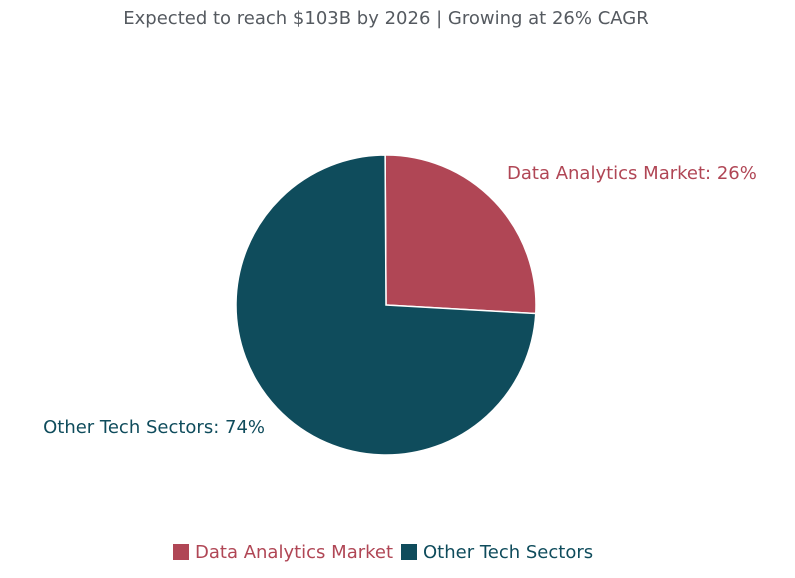 Image resolution: width=795 pixels, height=578 pixels. Describe the element at coordinates (632, 173) in the screenshot. I see `slice-label-data-analytics: Data Analytics Market: 26%` at that location.